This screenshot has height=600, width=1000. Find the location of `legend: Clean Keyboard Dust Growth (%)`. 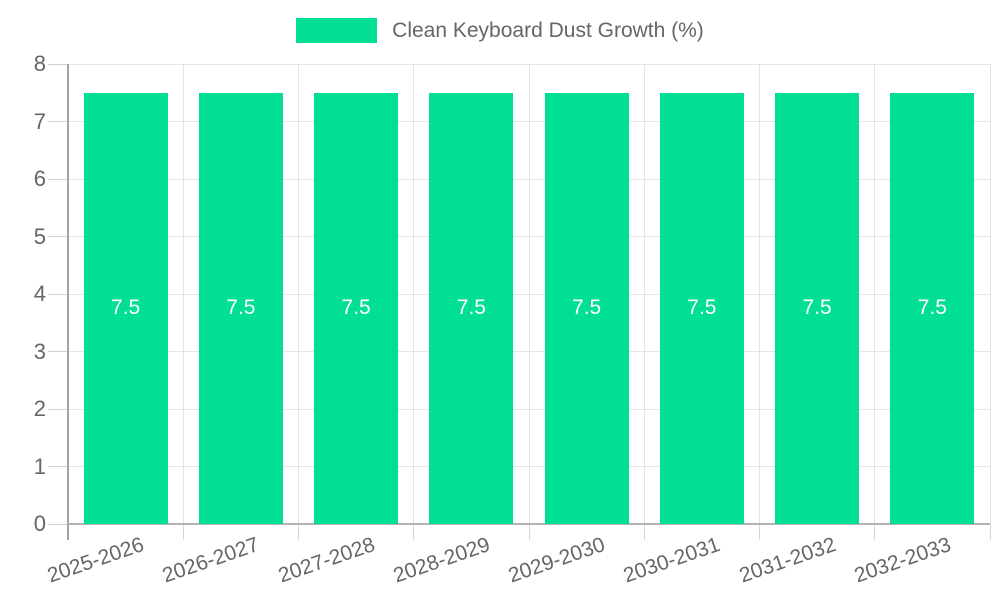

legend: Clean Keyboard Dust Growth (%) is located at coordinates (500, 30).